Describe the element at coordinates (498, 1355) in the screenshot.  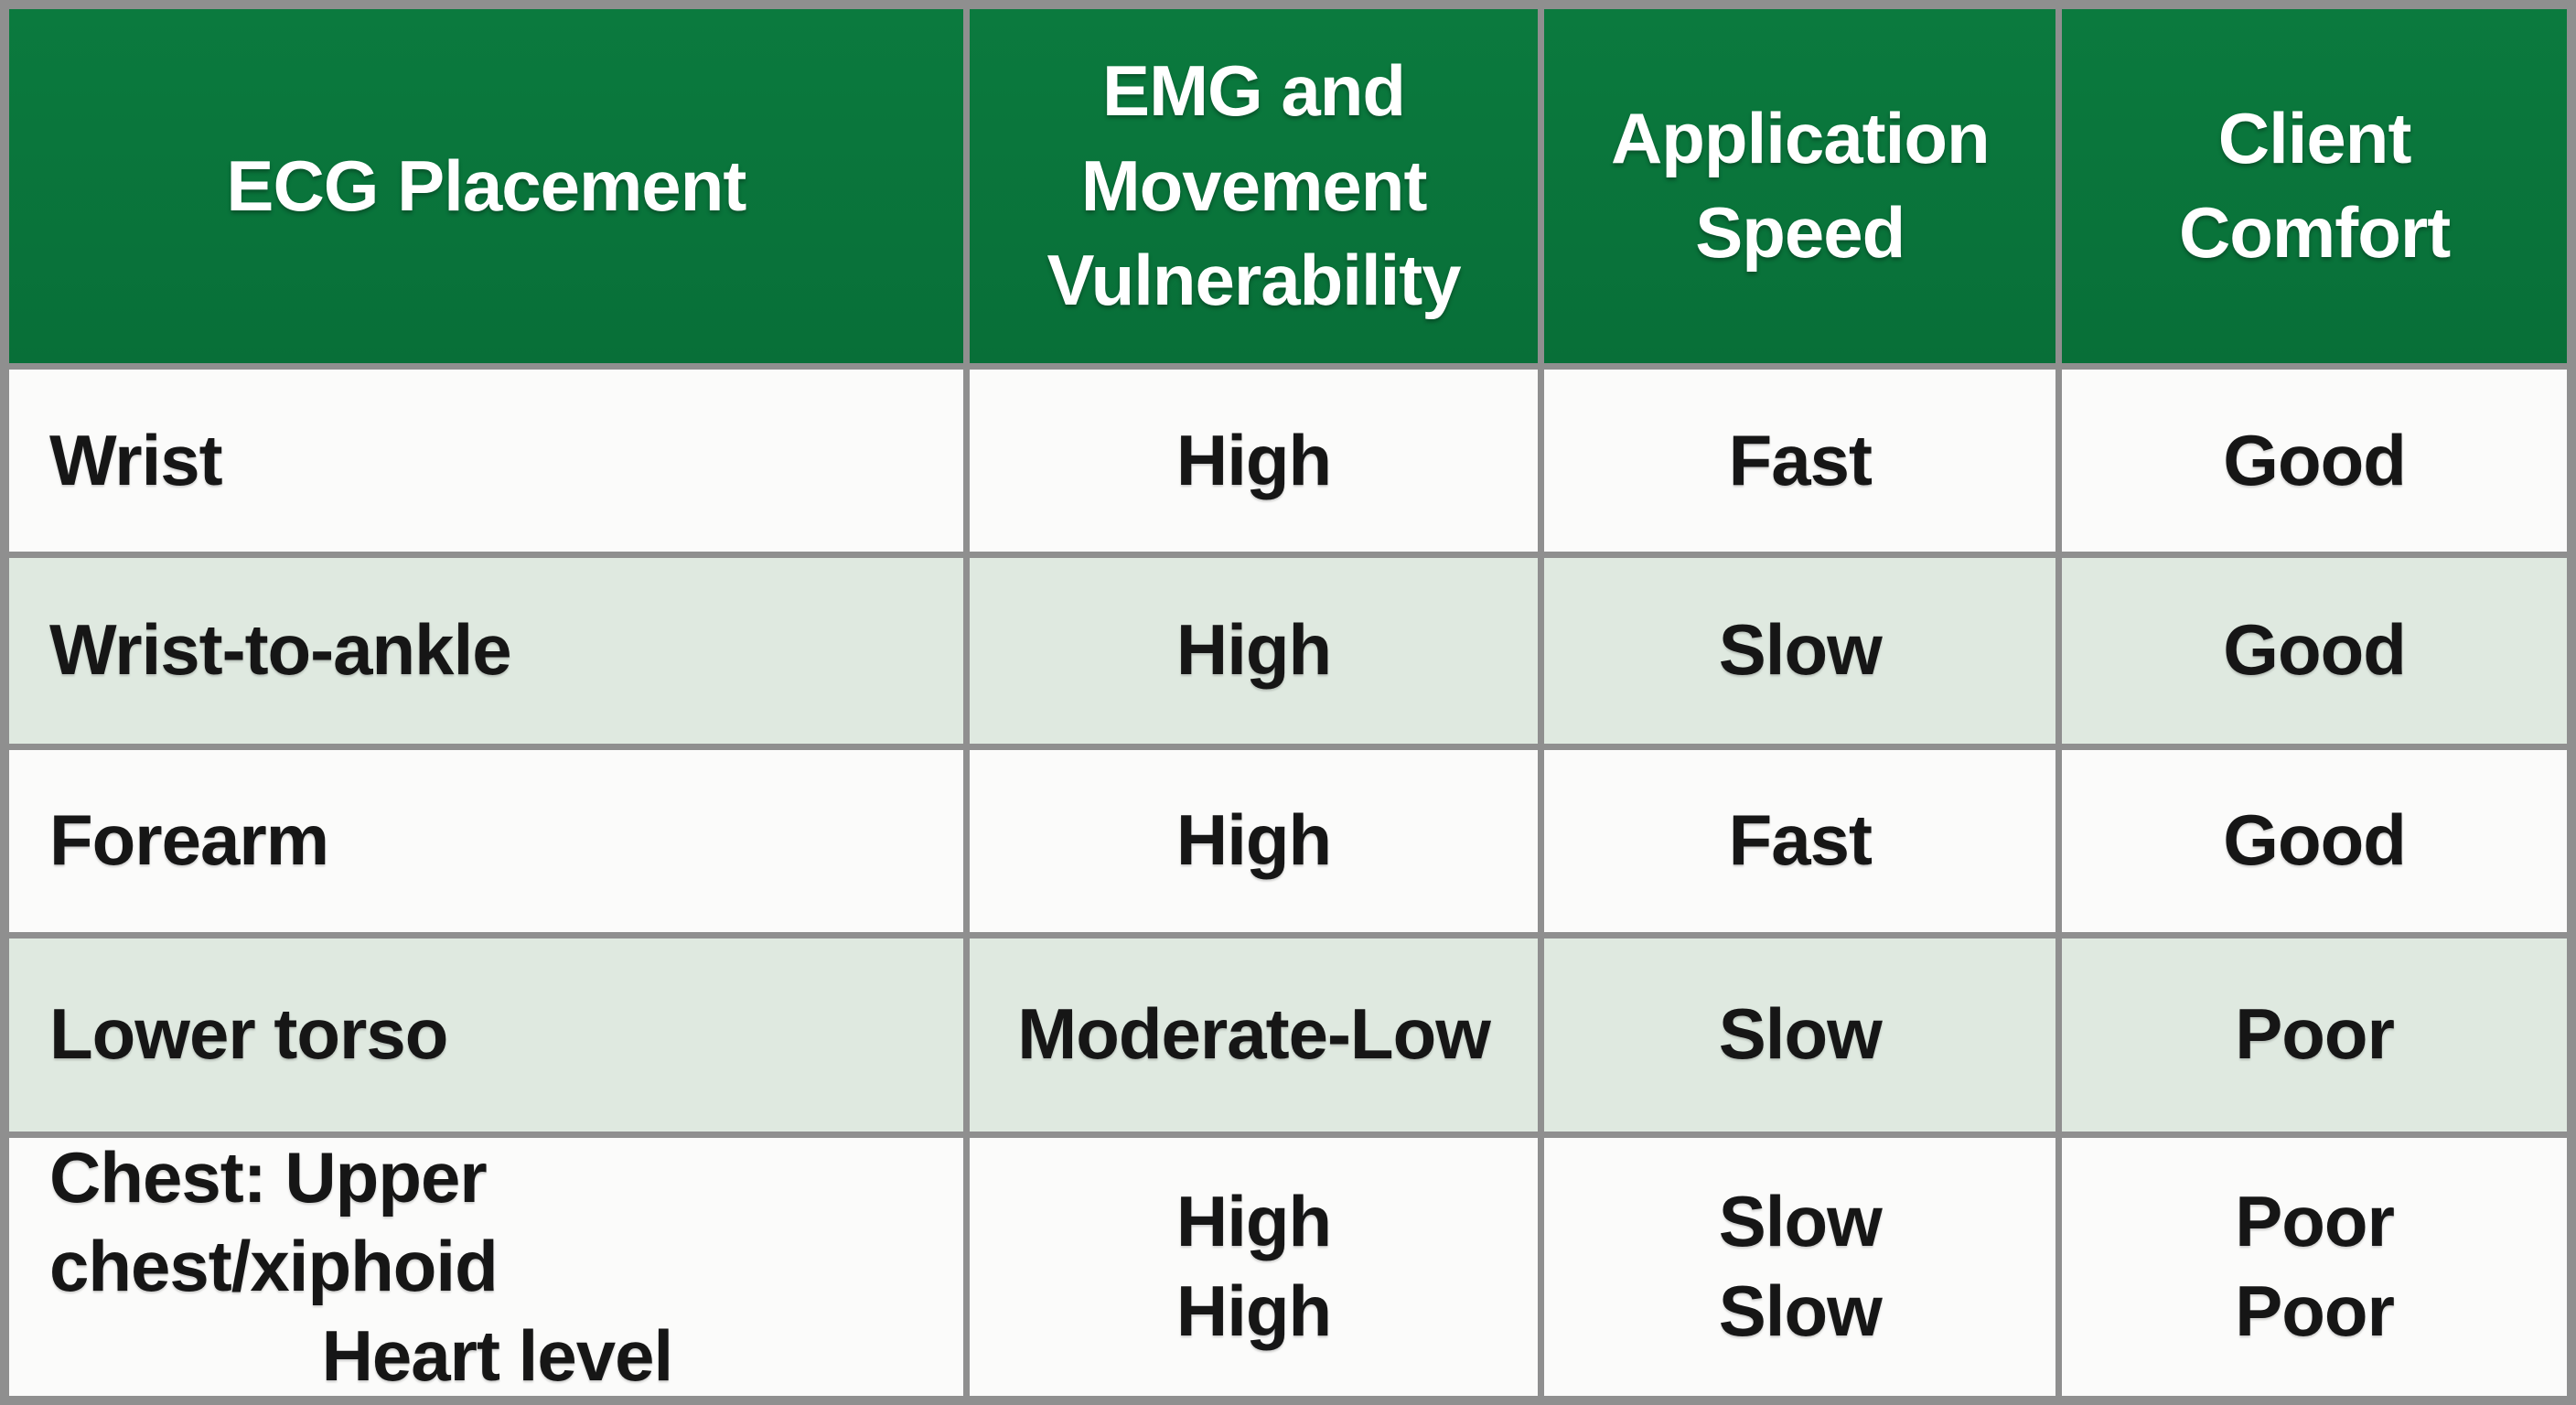
I see `cell-text-line2: Heart level` at that location.